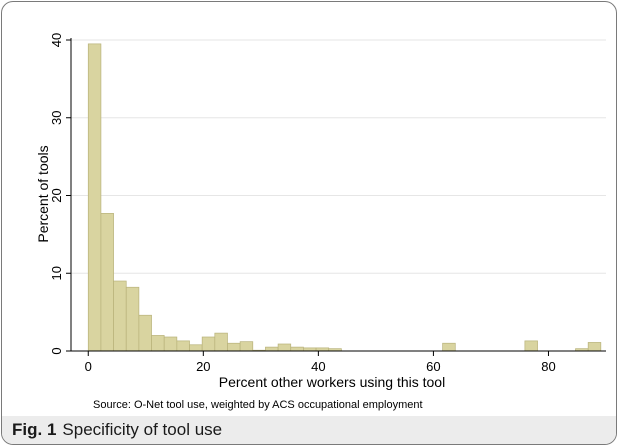 The height and width of the screenshot is (448, 620). Describe the element at coordinates (203, 366) in the screenshot. I see `x-tick-label: 20` at that location.